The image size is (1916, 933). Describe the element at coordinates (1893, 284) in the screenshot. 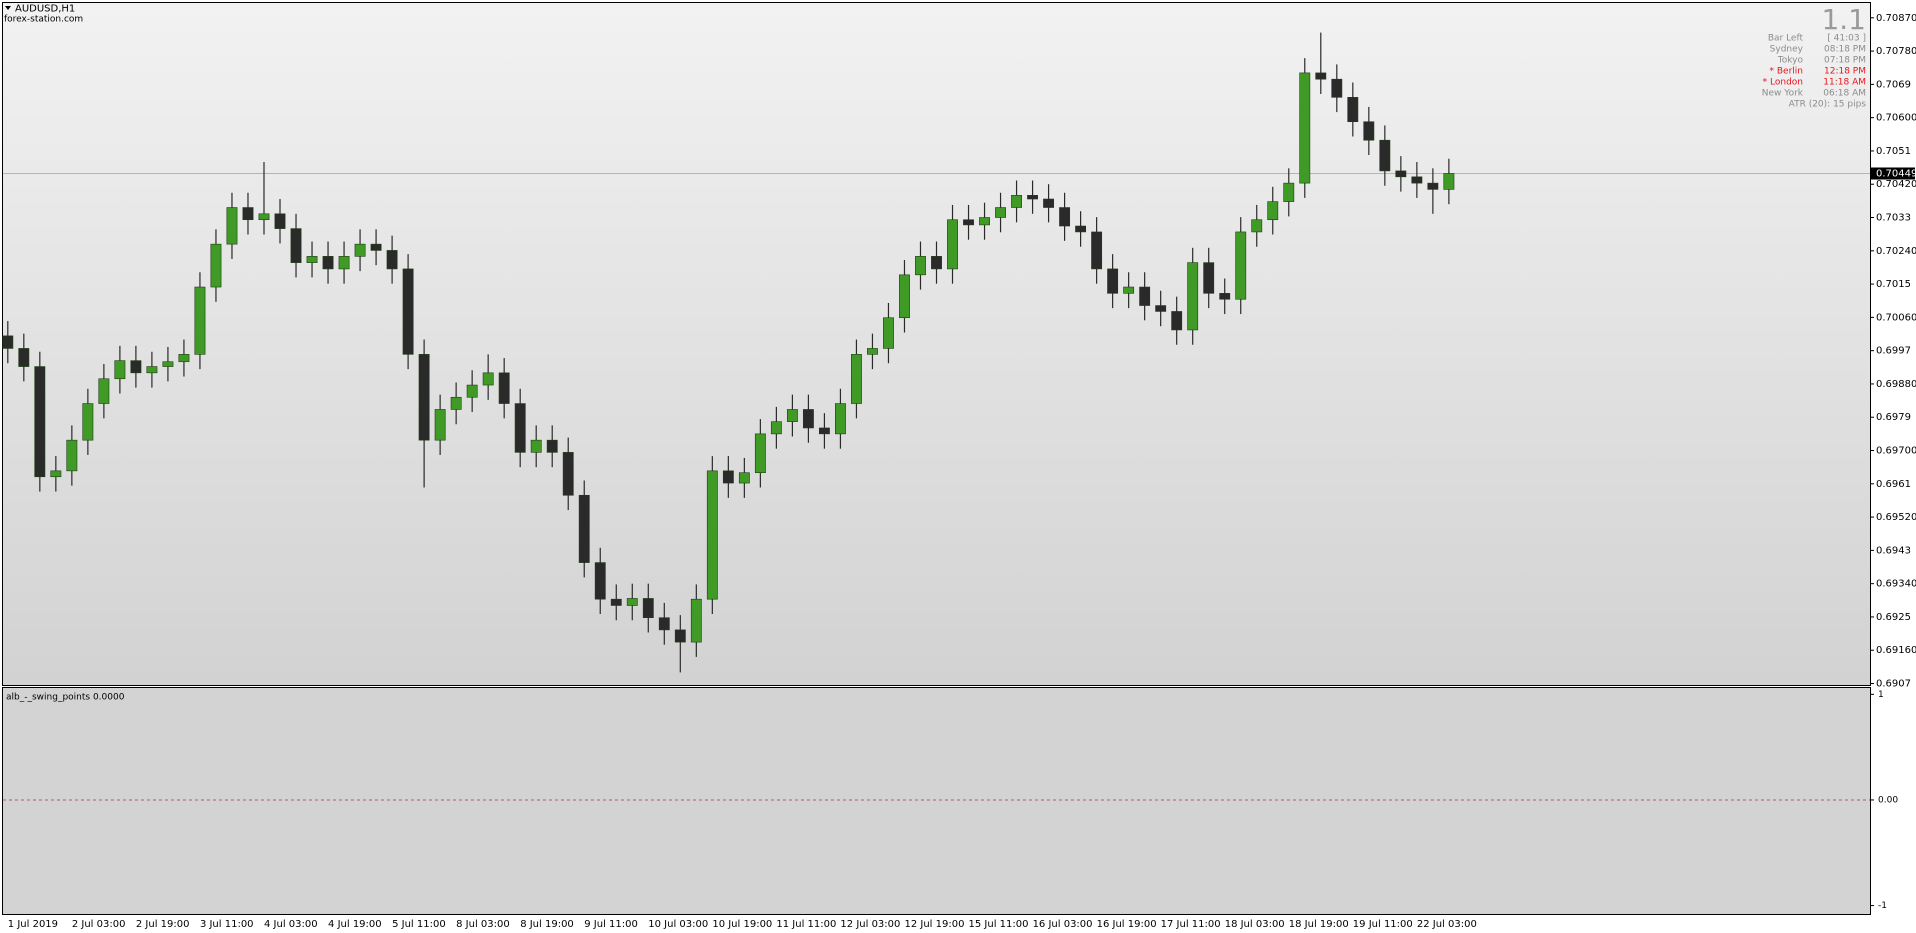

I see `y-tick-label: 0.7015` at that location.